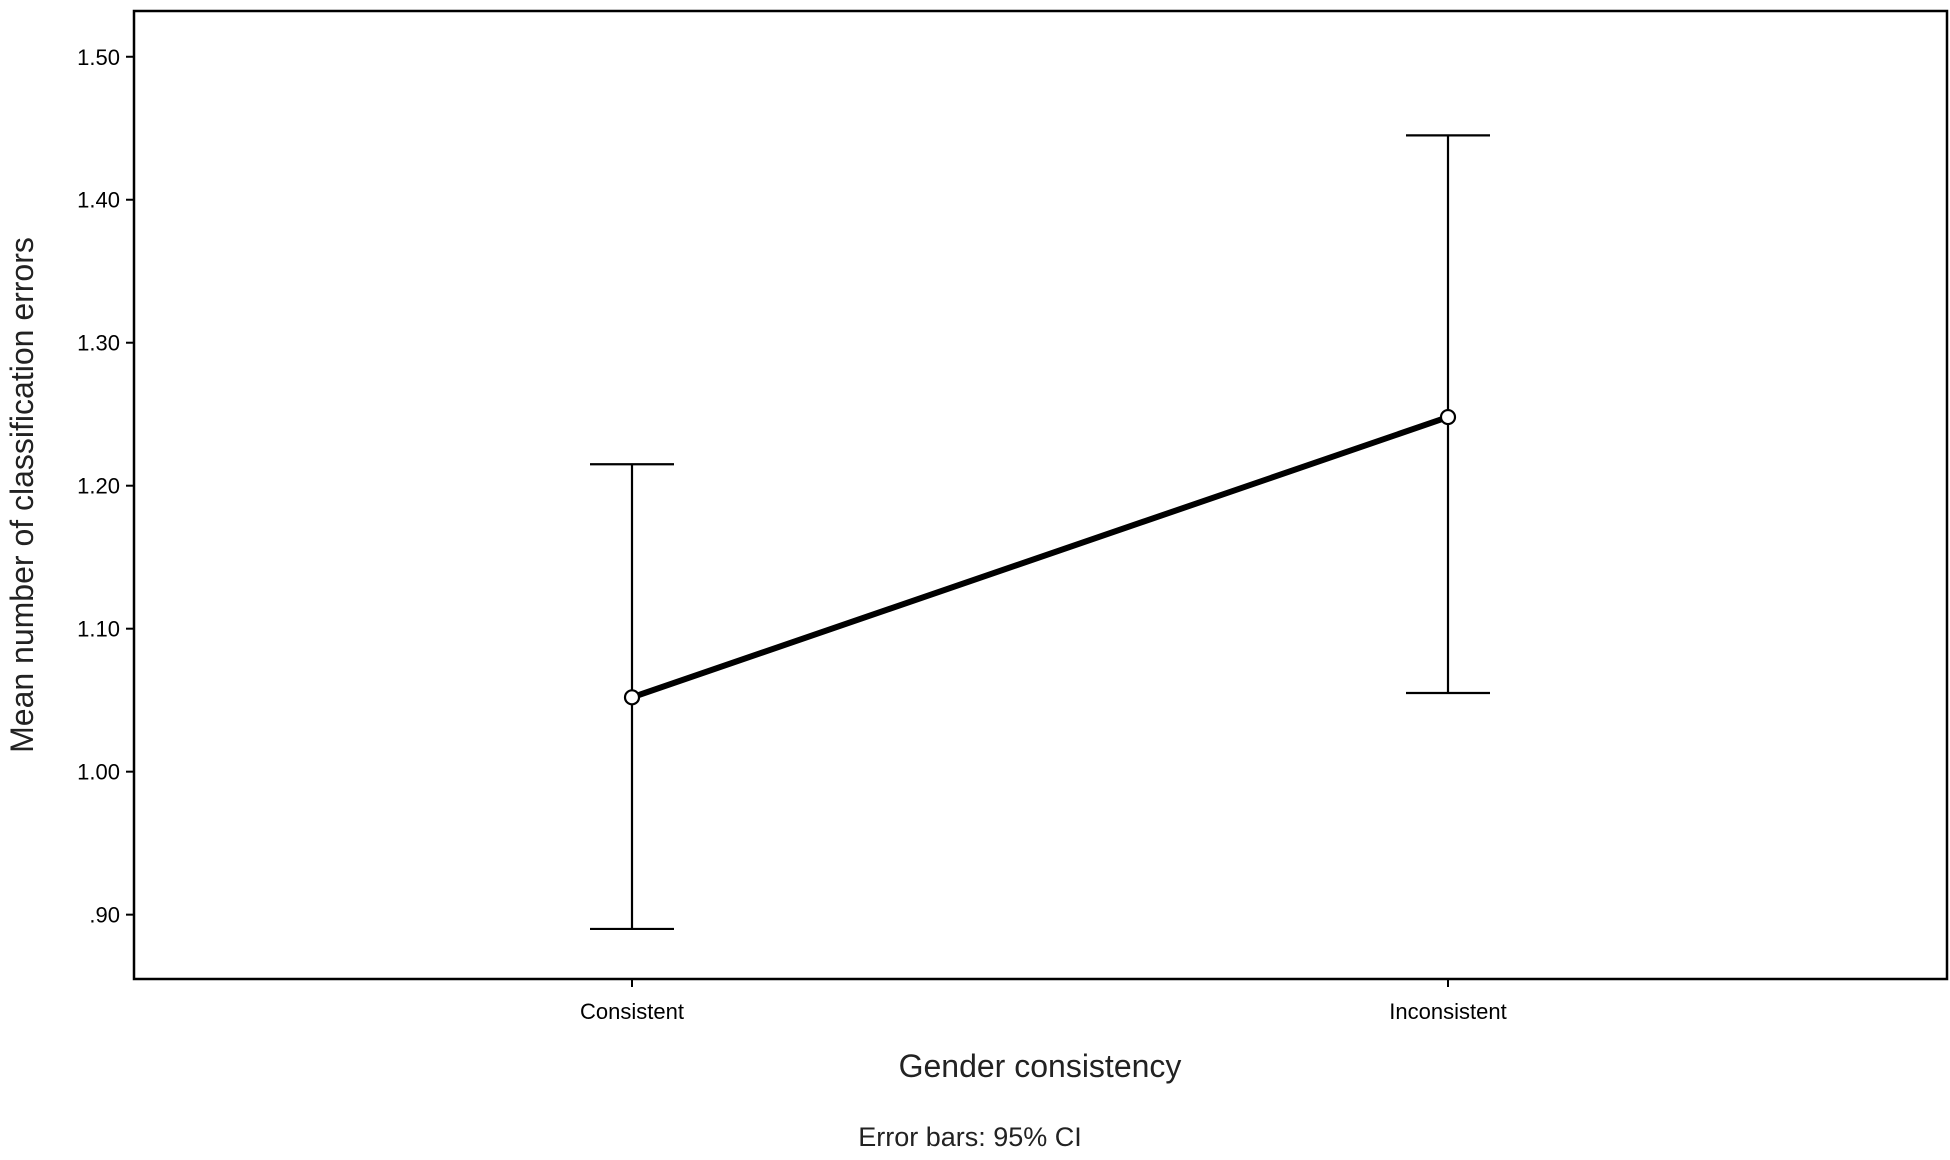  I want to click on y-tick-label: 1.10, so click(98, 629).